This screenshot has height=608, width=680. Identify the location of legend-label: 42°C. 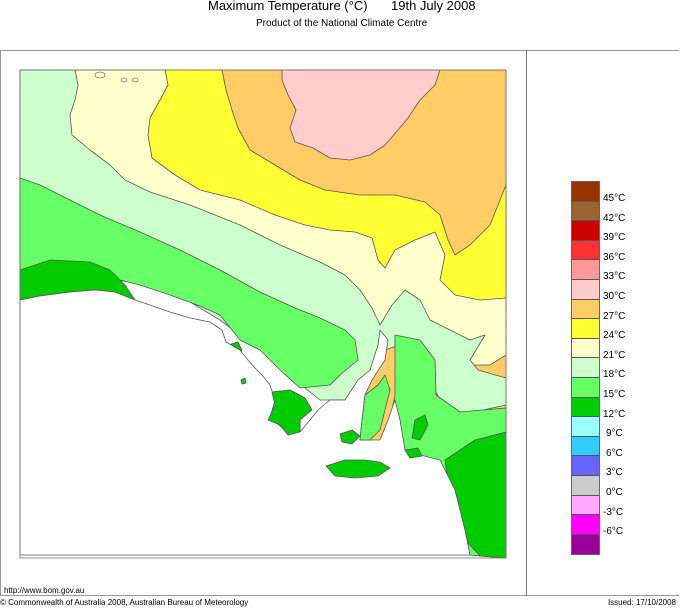
(614, 218).